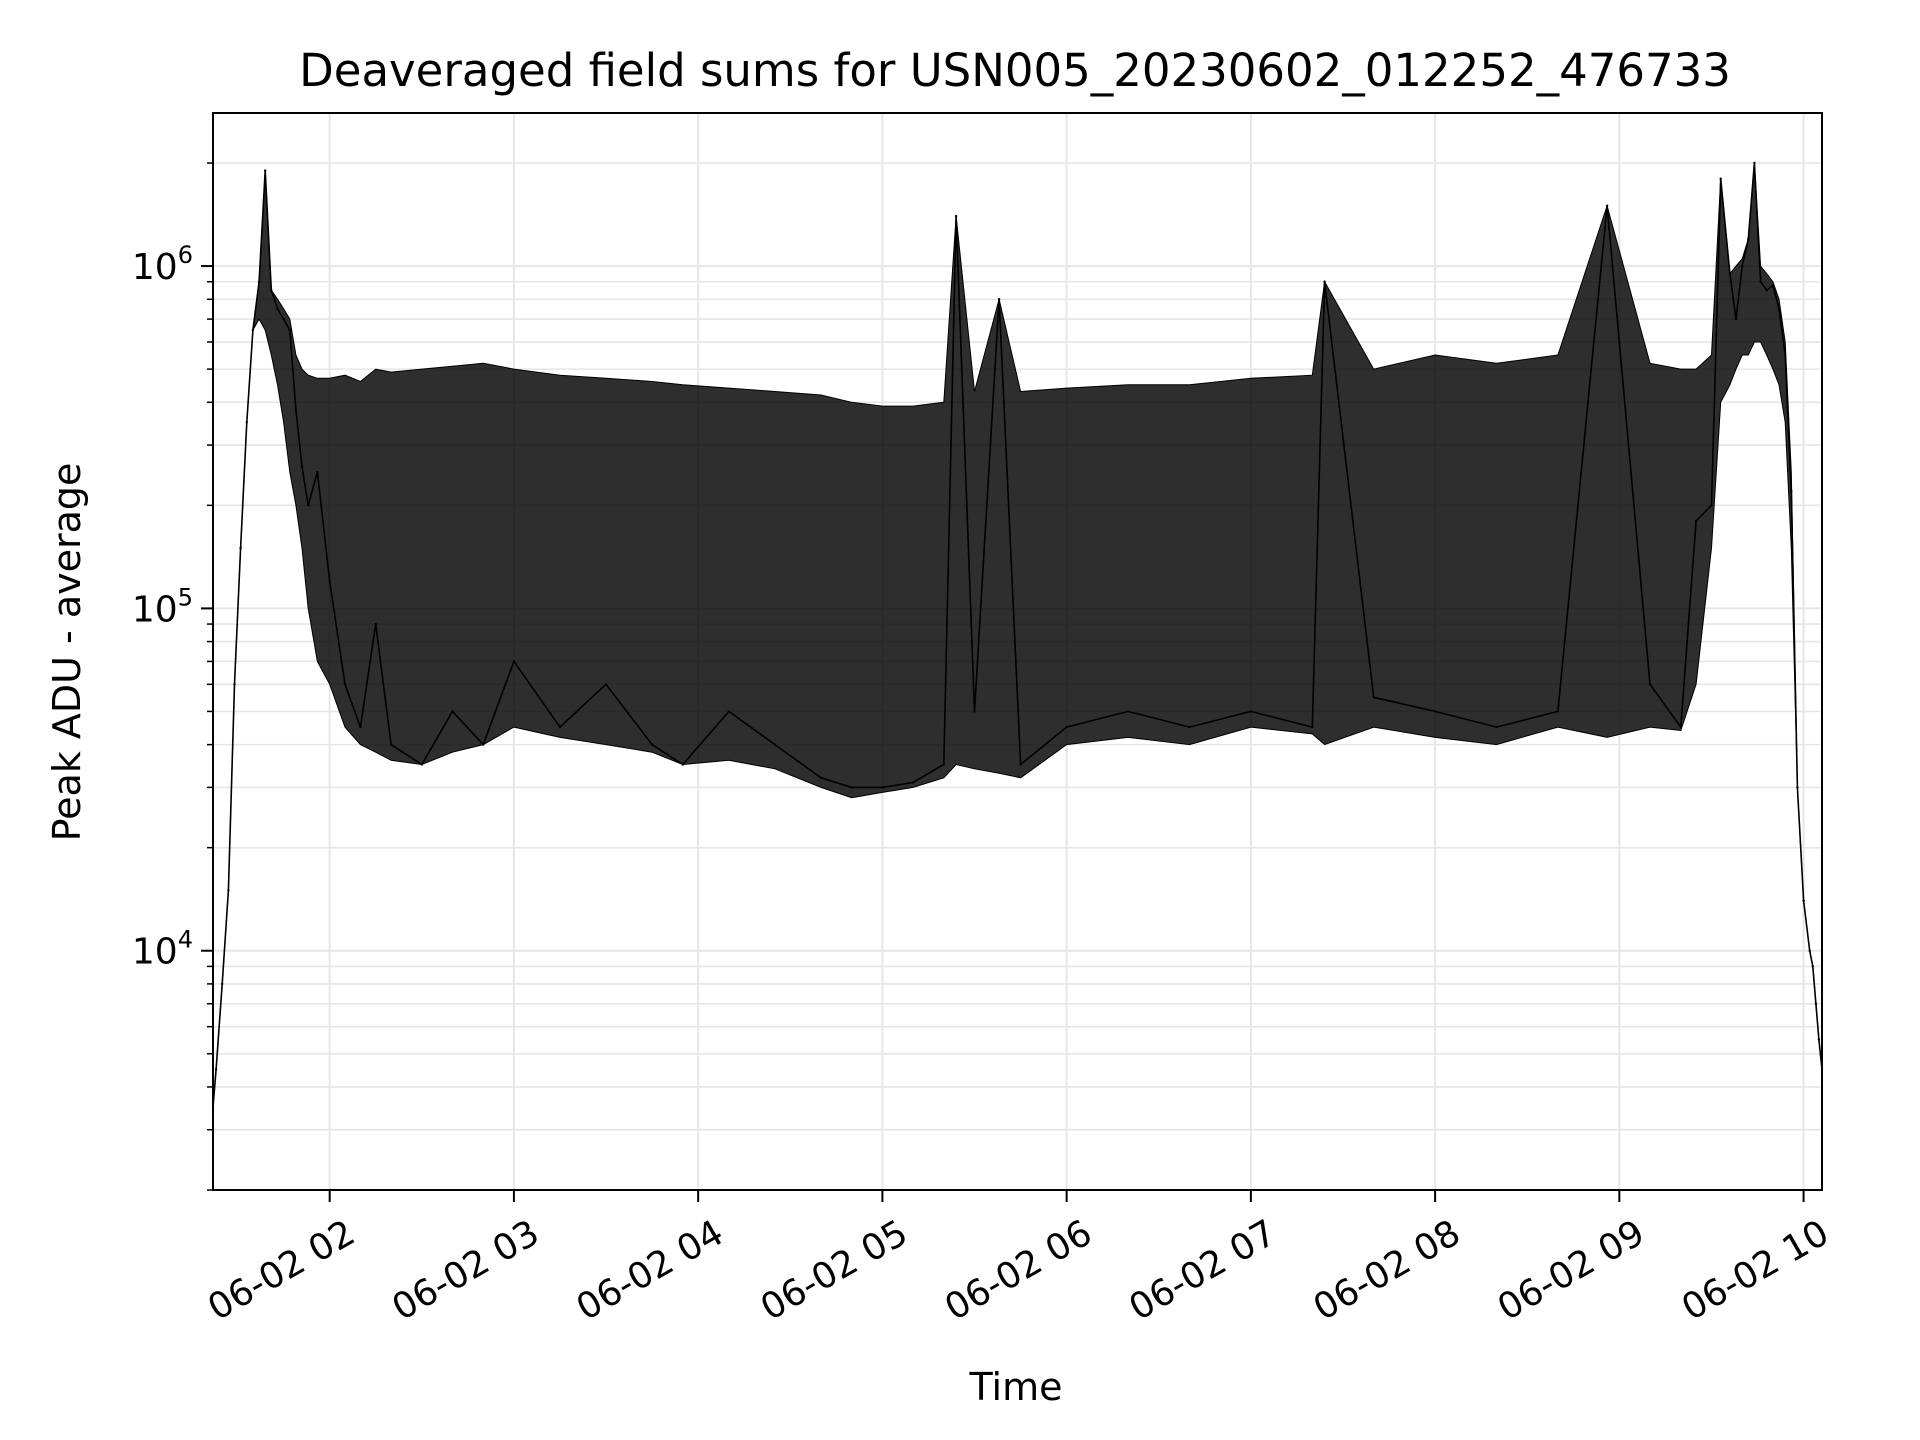 The height and width of the screenshot is (1440, 1920). What do you see at coordinates (1016, 1387) in the screenshot?
I see `x-axis-label: Time` at bounding box center [1016, 1387].